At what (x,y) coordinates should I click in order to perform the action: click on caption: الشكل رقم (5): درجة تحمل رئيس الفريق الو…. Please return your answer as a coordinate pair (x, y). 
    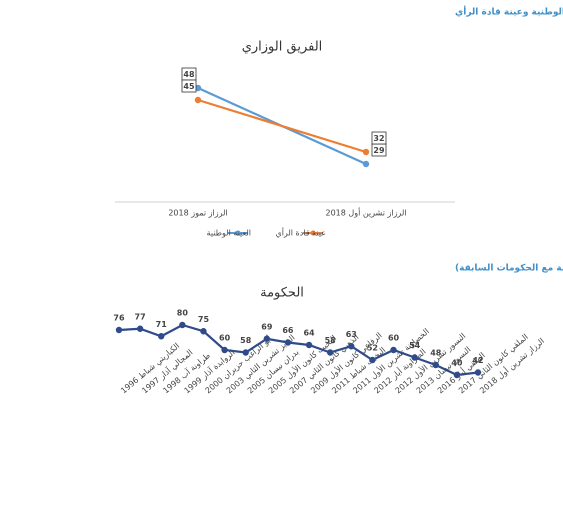
    Looking at the image, I should click on (509, 12).